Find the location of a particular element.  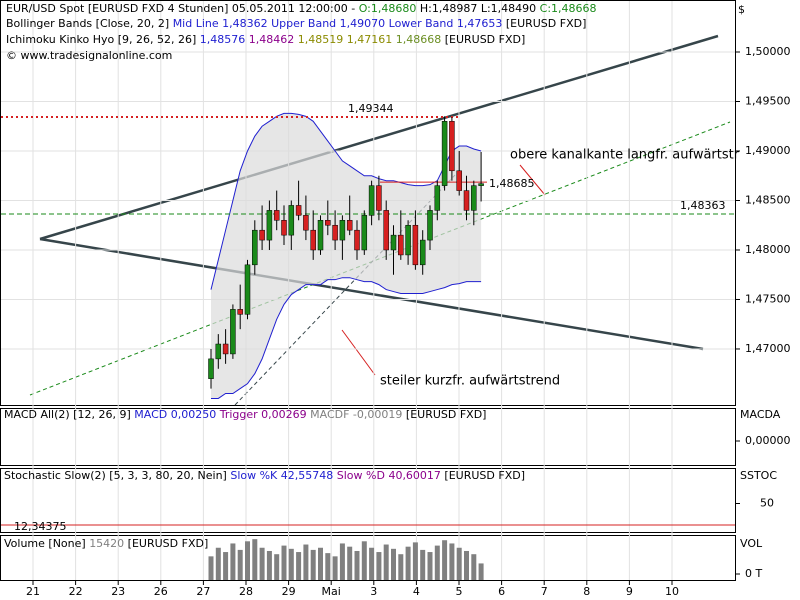

x-tick-label: 27 is located at coordinates (203, 591).